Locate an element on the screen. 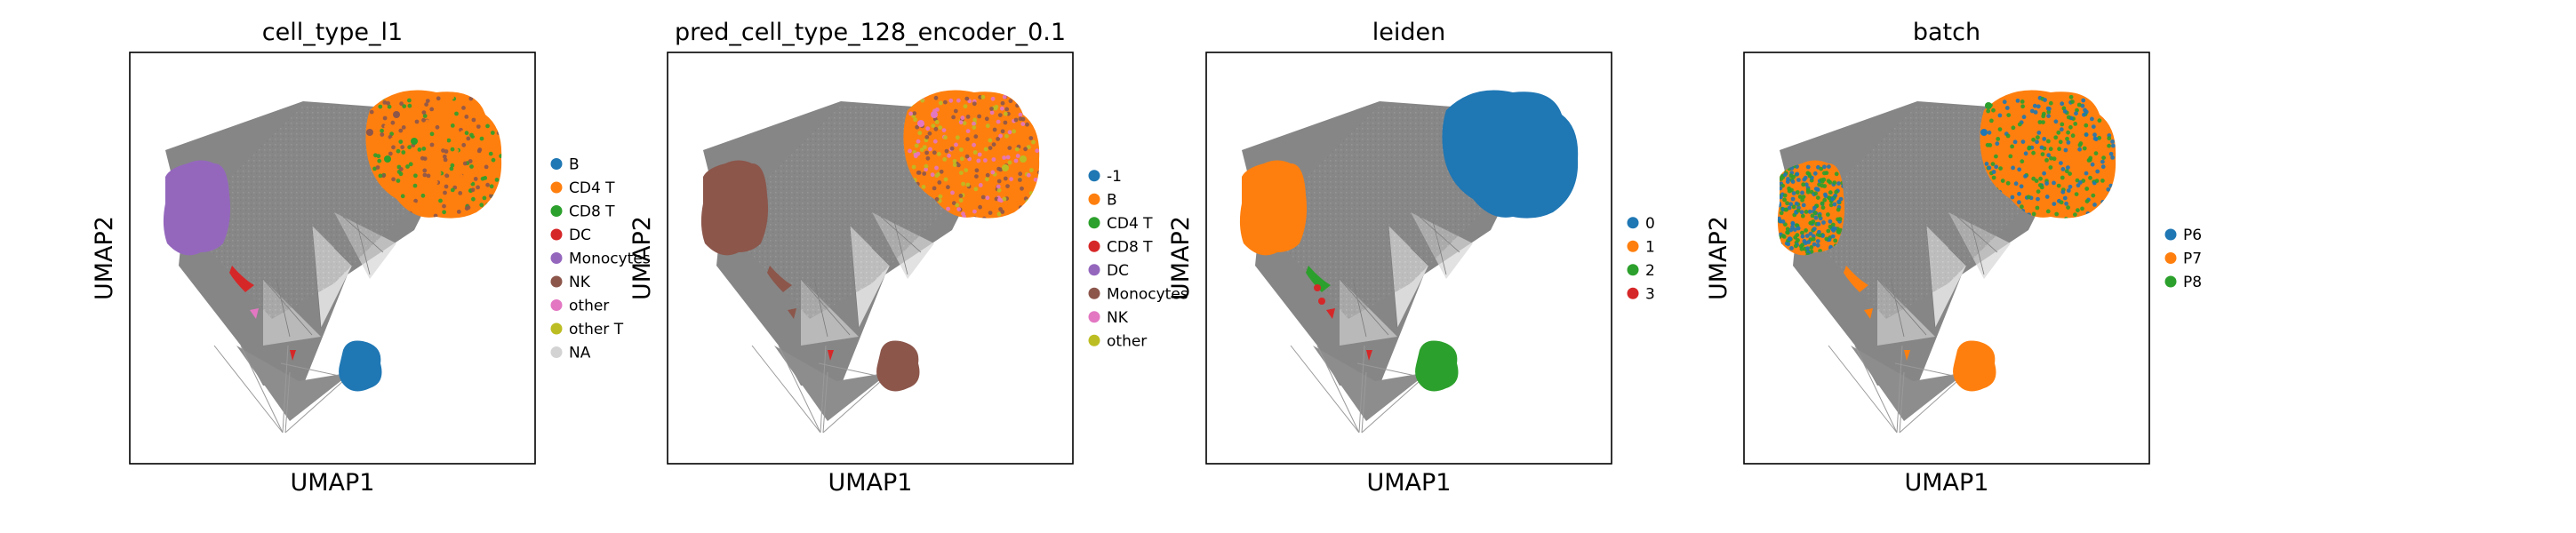 The height and width of the screenshot is (533, 2576). legend-label: NA is located at coordinates (580, 353).